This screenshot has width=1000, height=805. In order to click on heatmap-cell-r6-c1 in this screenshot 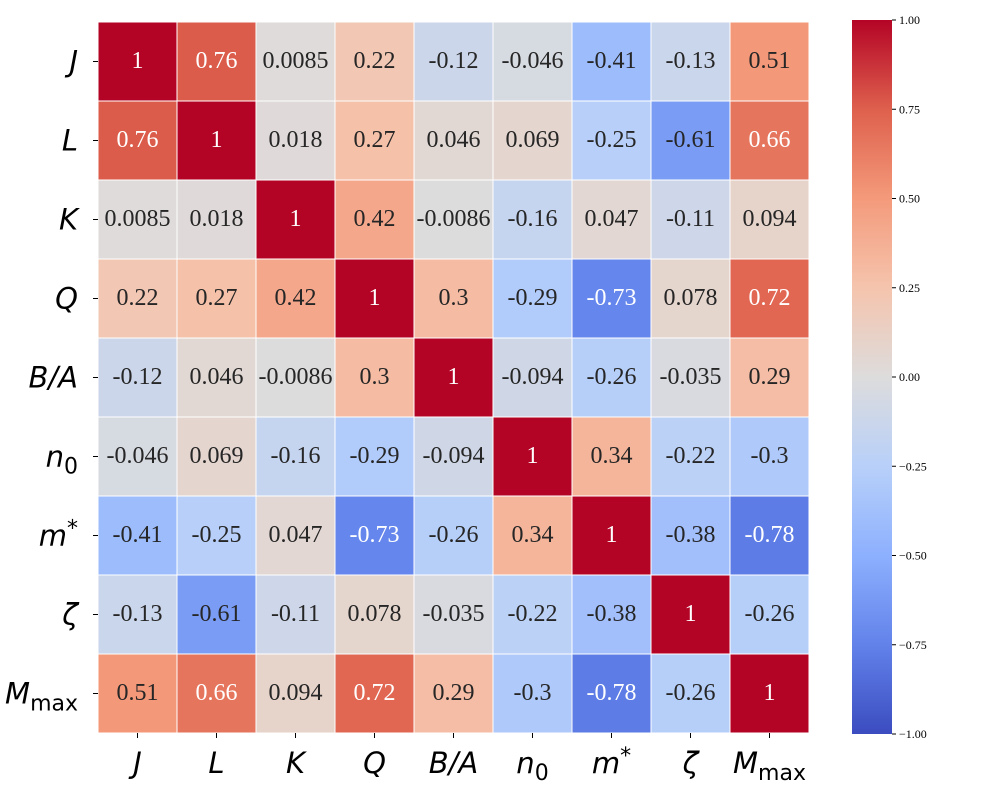, I will do `click(216, 535)`.